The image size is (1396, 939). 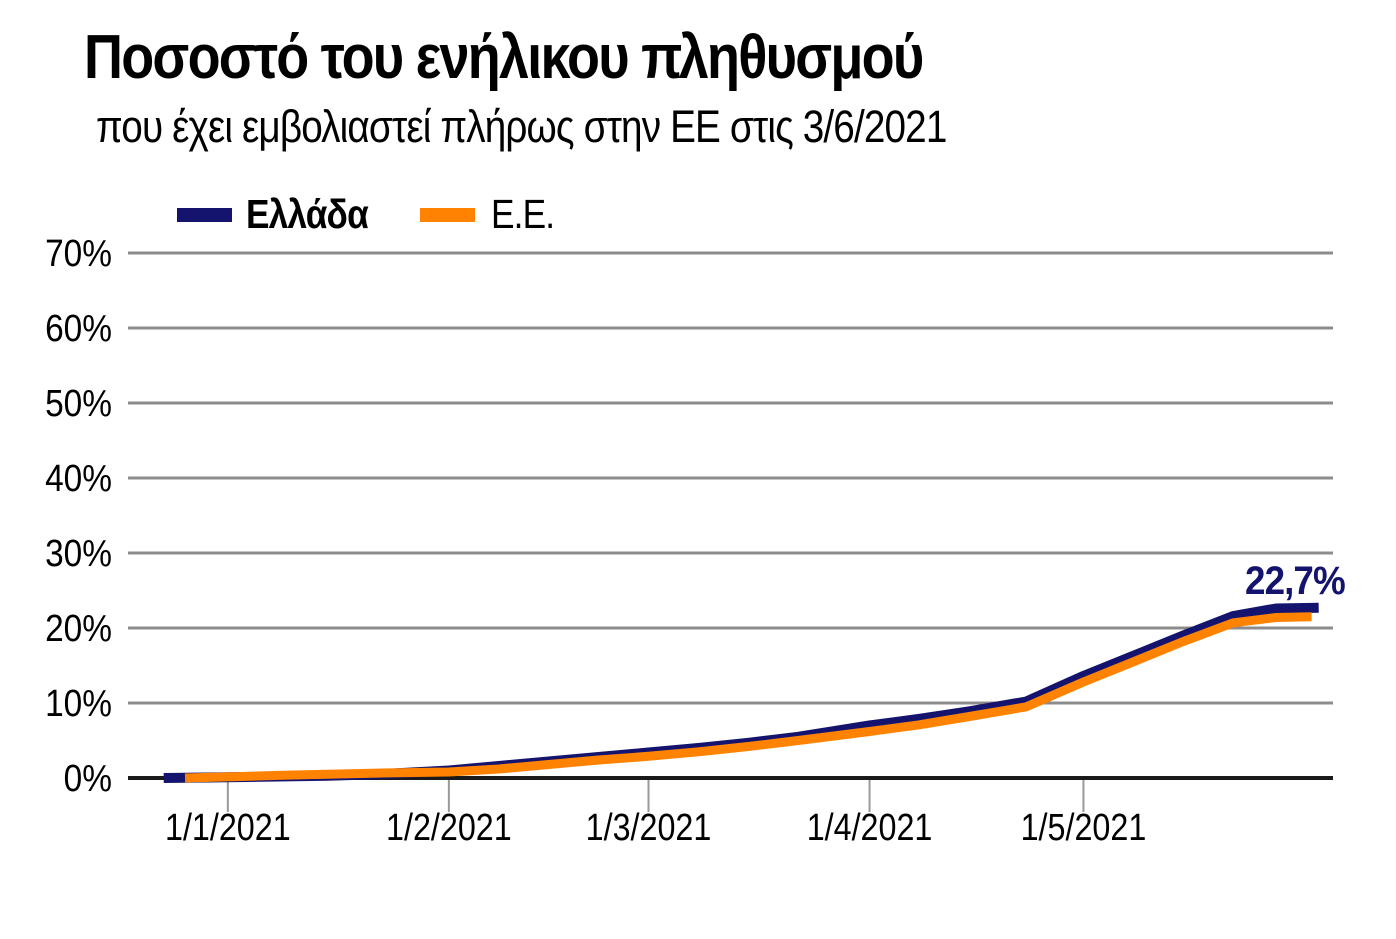 What do you see at coordinates (228, 828) in the screenshot?
I see `x-tick-label-0: 1/1/2021` at bounding box center [228, 828].